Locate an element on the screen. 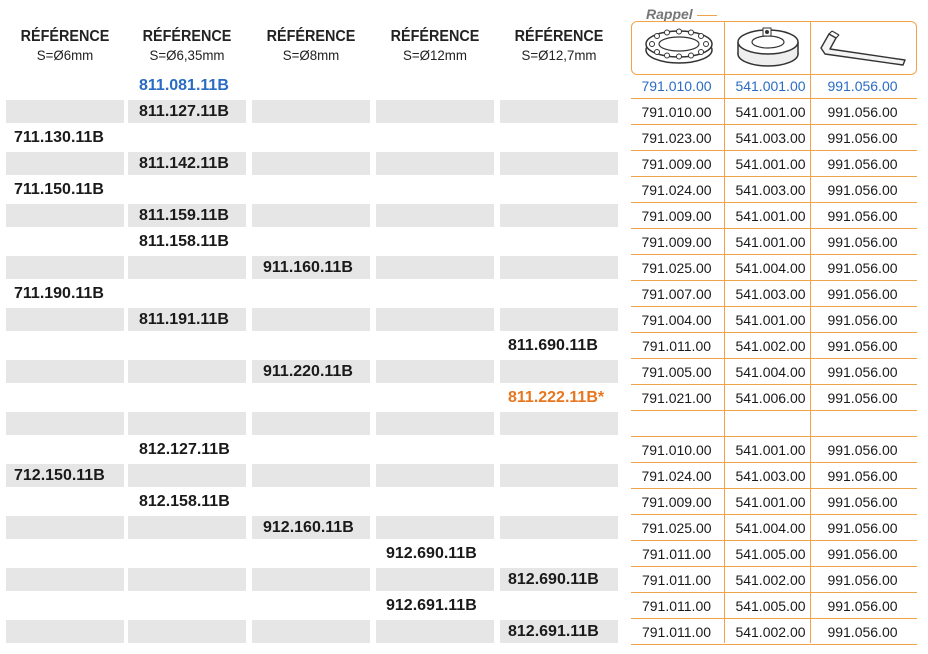  shaft-collar-icon is located at coordinates (768, 47).